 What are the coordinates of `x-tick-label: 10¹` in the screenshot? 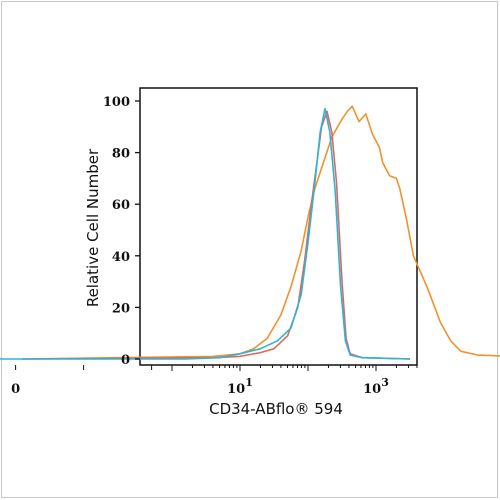 It's located at (240, 386).